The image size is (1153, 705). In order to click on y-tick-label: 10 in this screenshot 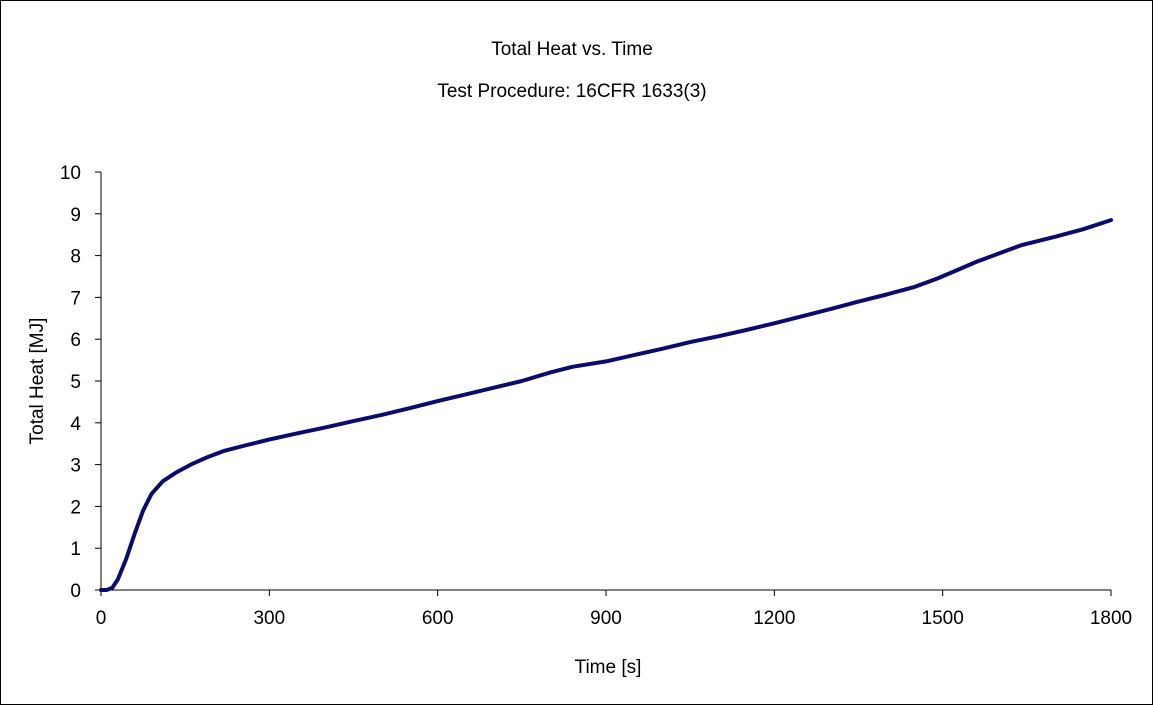, I will do `click(70, 173)`.